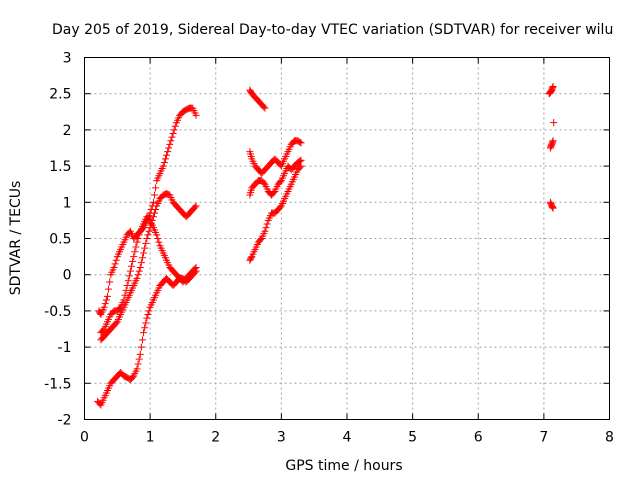 The height and width of the screenshot is (480, 640). What do you see at coordinates (57, 384) in the screenshot?
I see `y-tick-label: -1.5` at bounding box center [57, 384].